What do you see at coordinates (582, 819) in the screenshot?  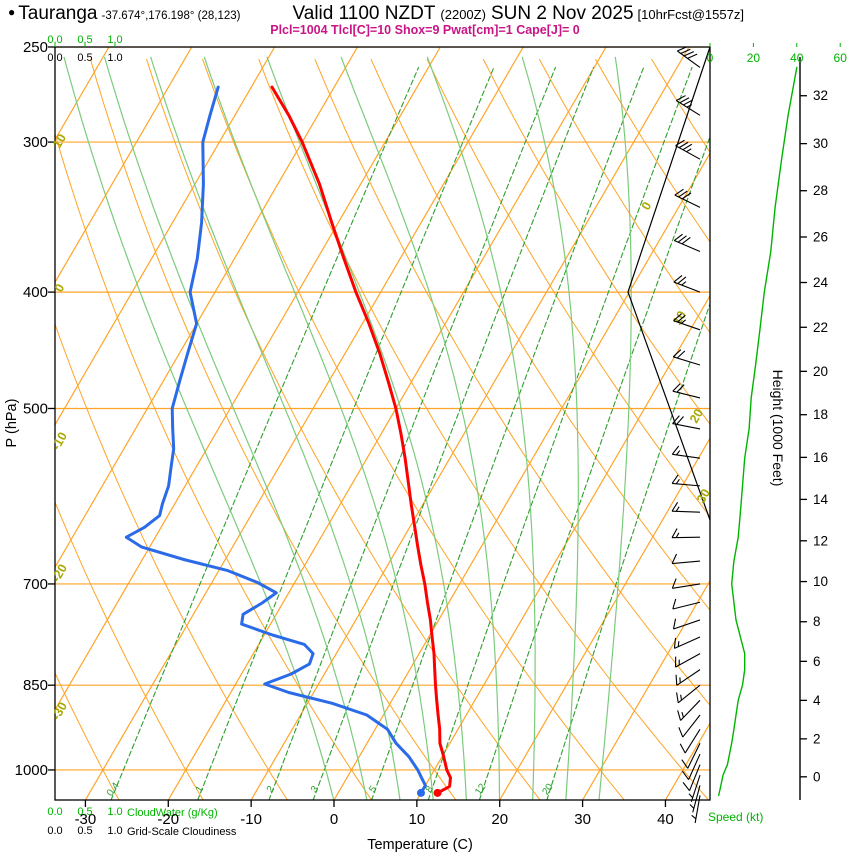 I see `temperature-tick-label: 30` at bounding box center [582, 819].